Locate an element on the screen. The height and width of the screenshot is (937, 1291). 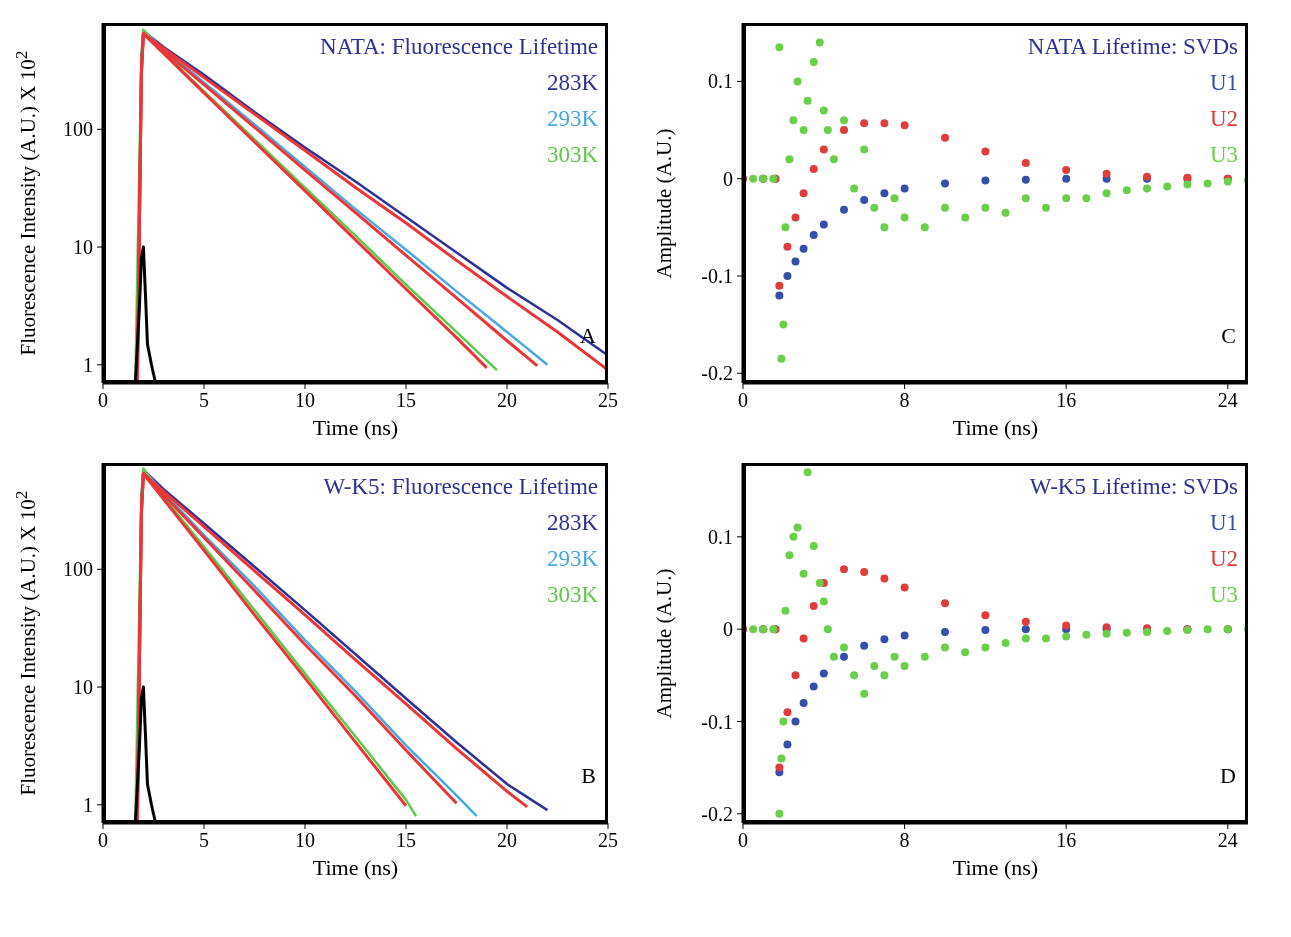
series-label: U2 is located at coordinates (1223, 119).